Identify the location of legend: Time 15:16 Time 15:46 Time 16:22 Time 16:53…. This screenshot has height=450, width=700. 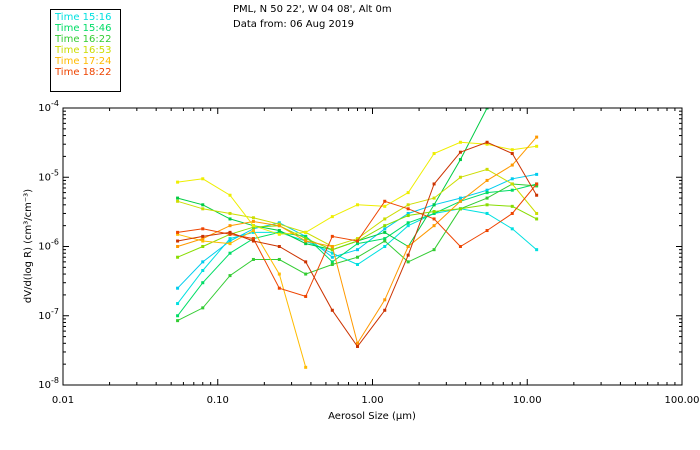
(85, 50).